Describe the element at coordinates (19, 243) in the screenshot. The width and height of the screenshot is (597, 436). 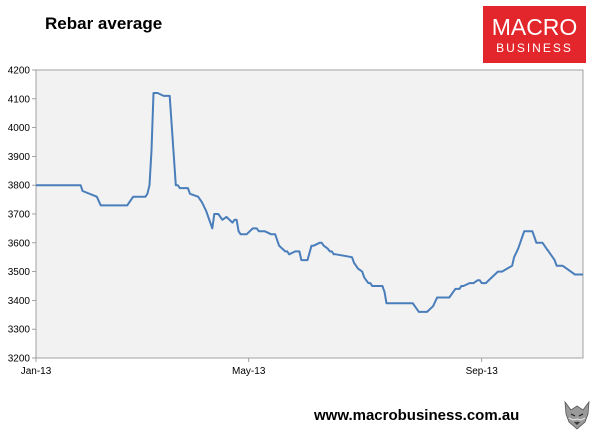
I see `y-tick-label: 3600` at that location.